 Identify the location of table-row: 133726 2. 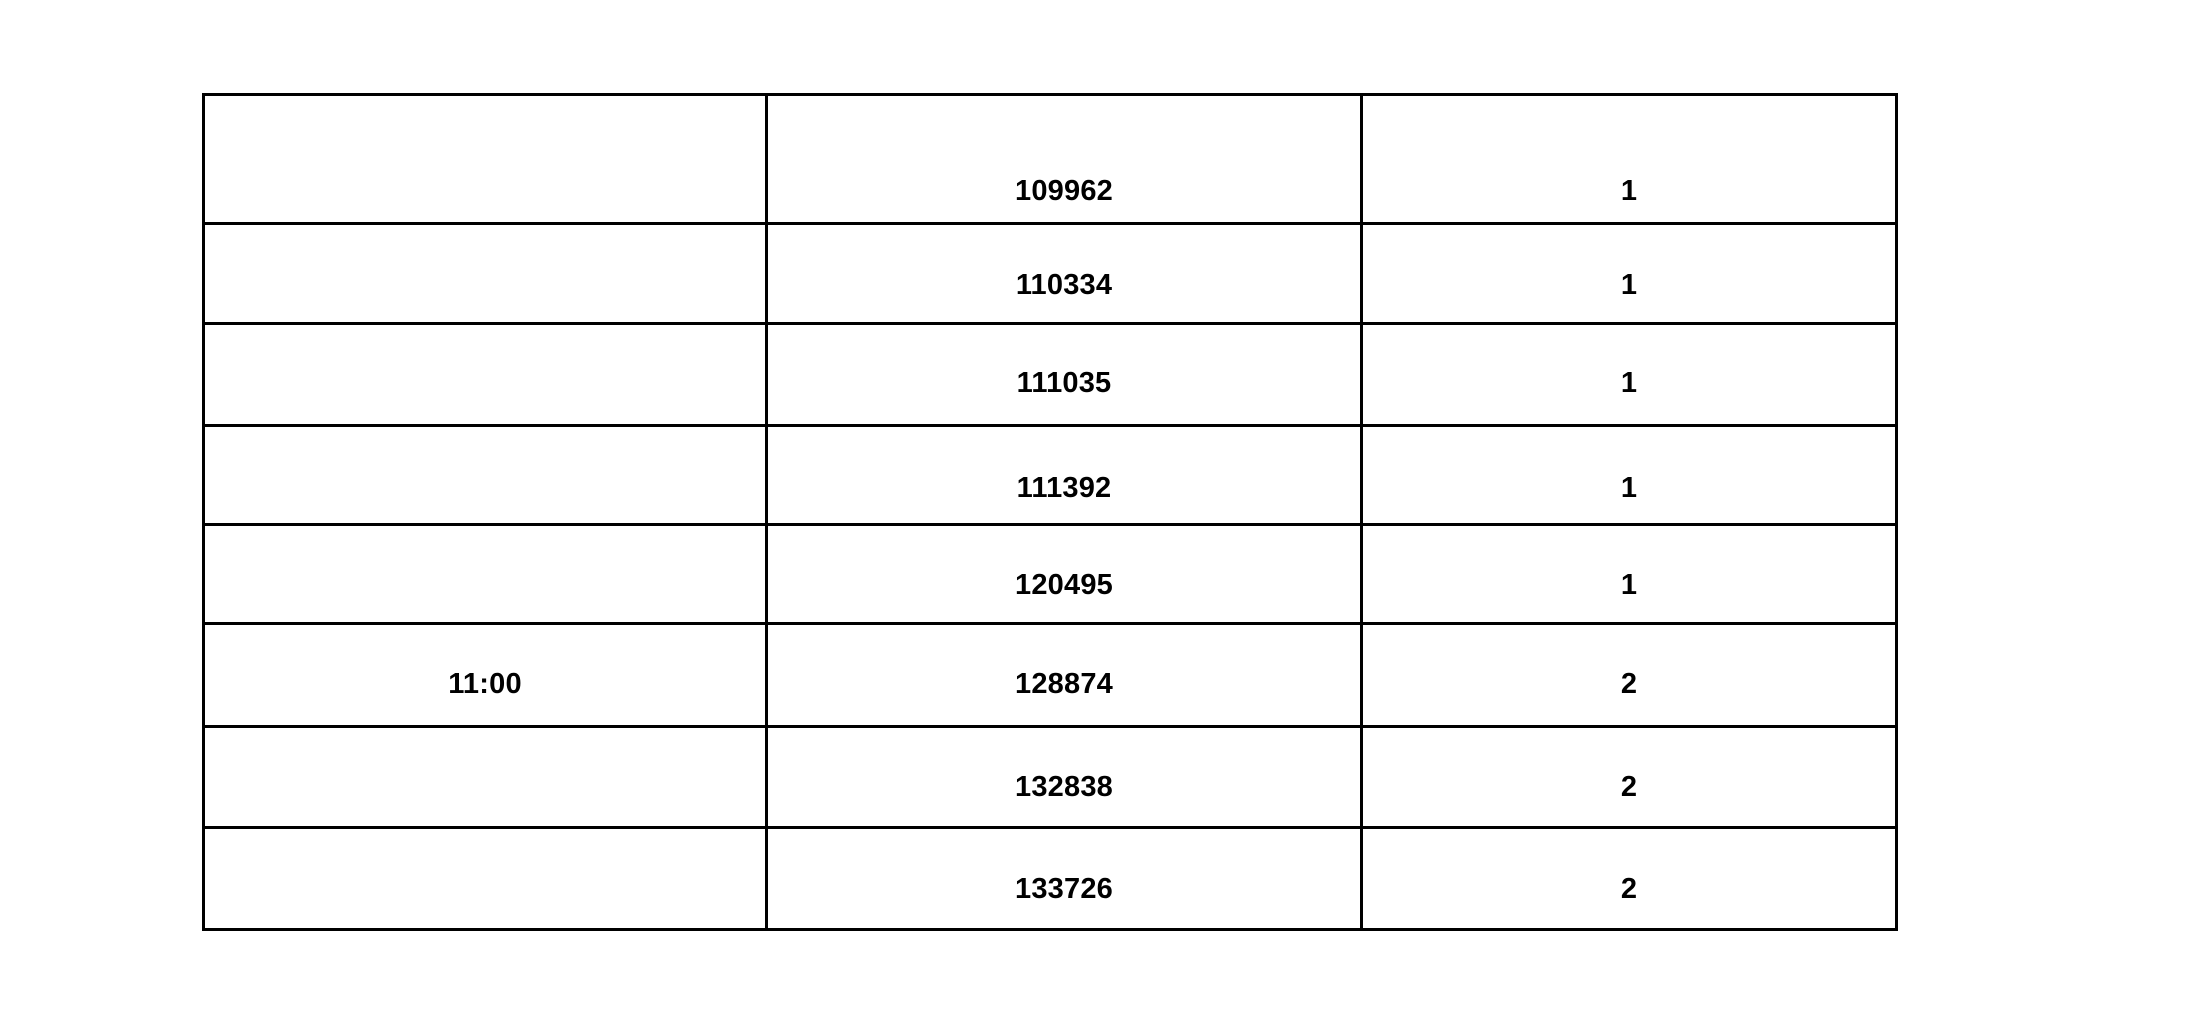
(1050, 878).